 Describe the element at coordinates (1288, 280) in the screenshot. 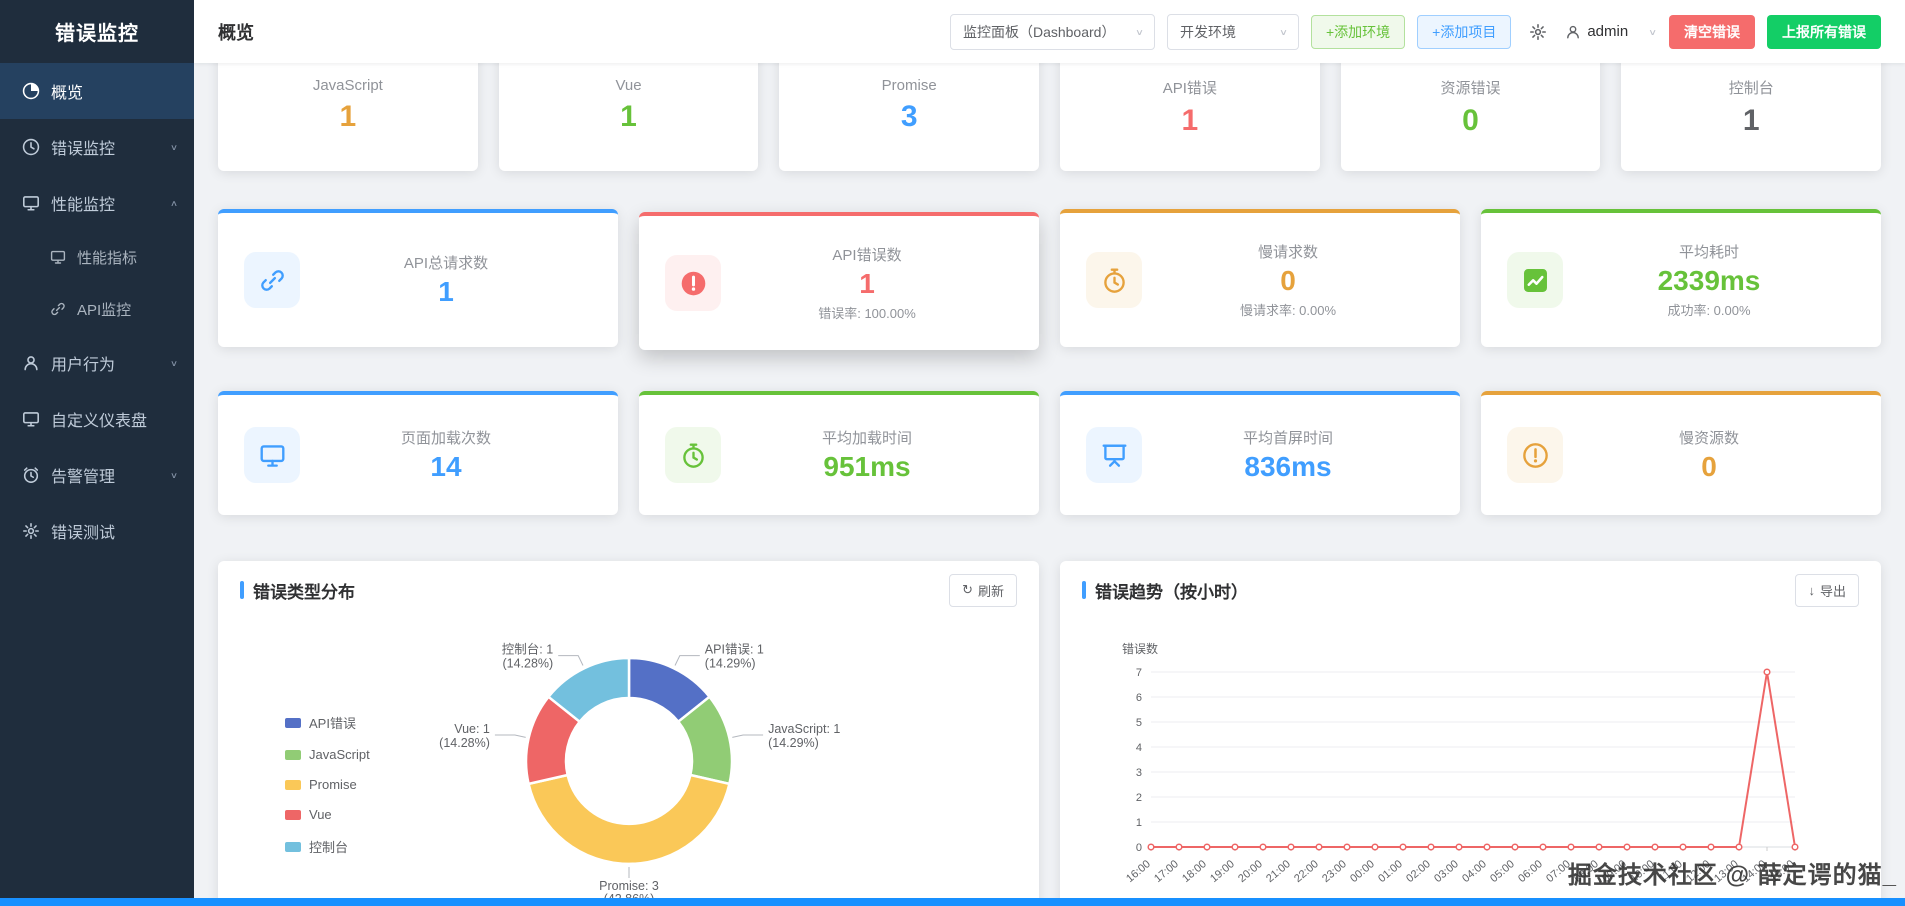

I see `metric-value: 0` at that location.